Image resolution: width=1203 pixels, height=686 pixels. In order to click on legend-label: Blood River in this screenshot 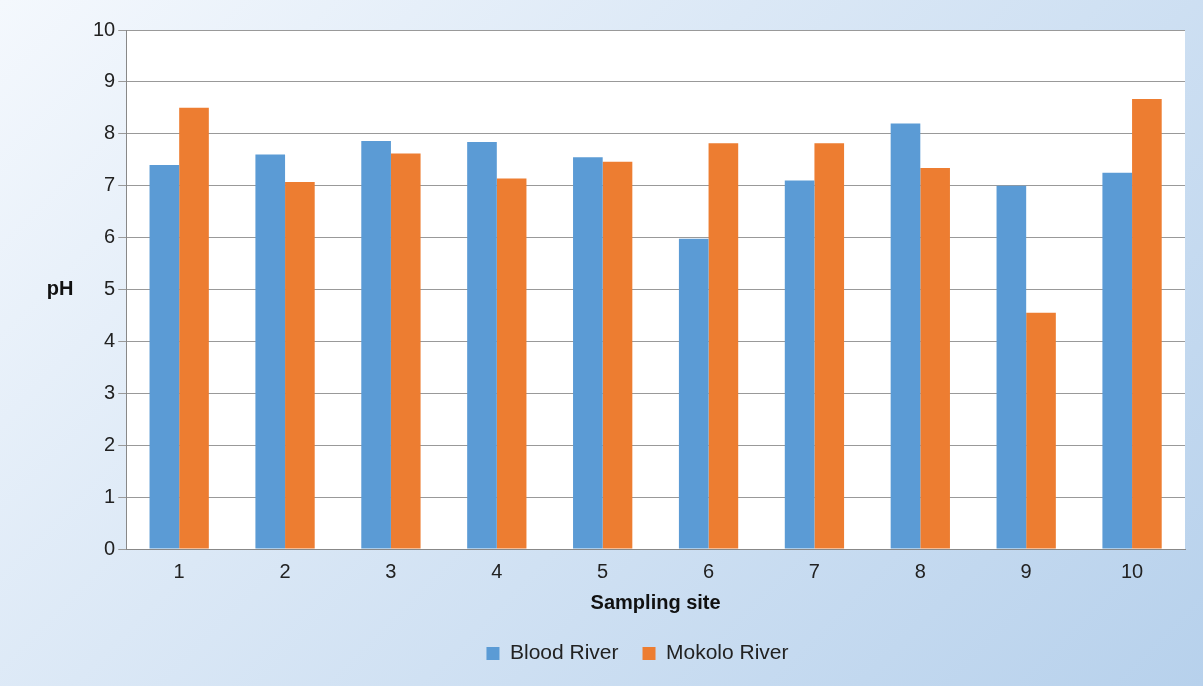, I will do `click(564, 652)`.